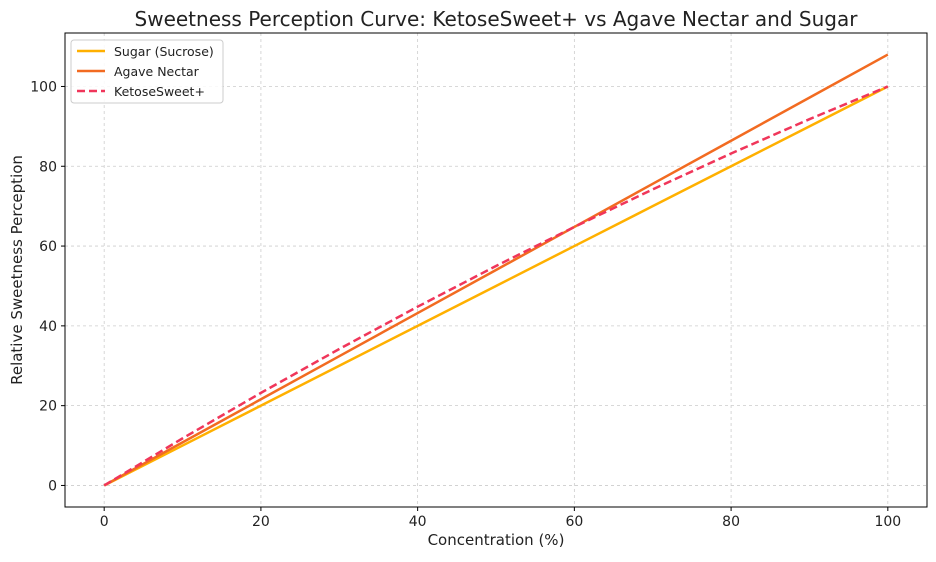  Describe the element at coordinates (159, 91) in the screenshot. I see `legend-label: KetoseSweet+` at that location.